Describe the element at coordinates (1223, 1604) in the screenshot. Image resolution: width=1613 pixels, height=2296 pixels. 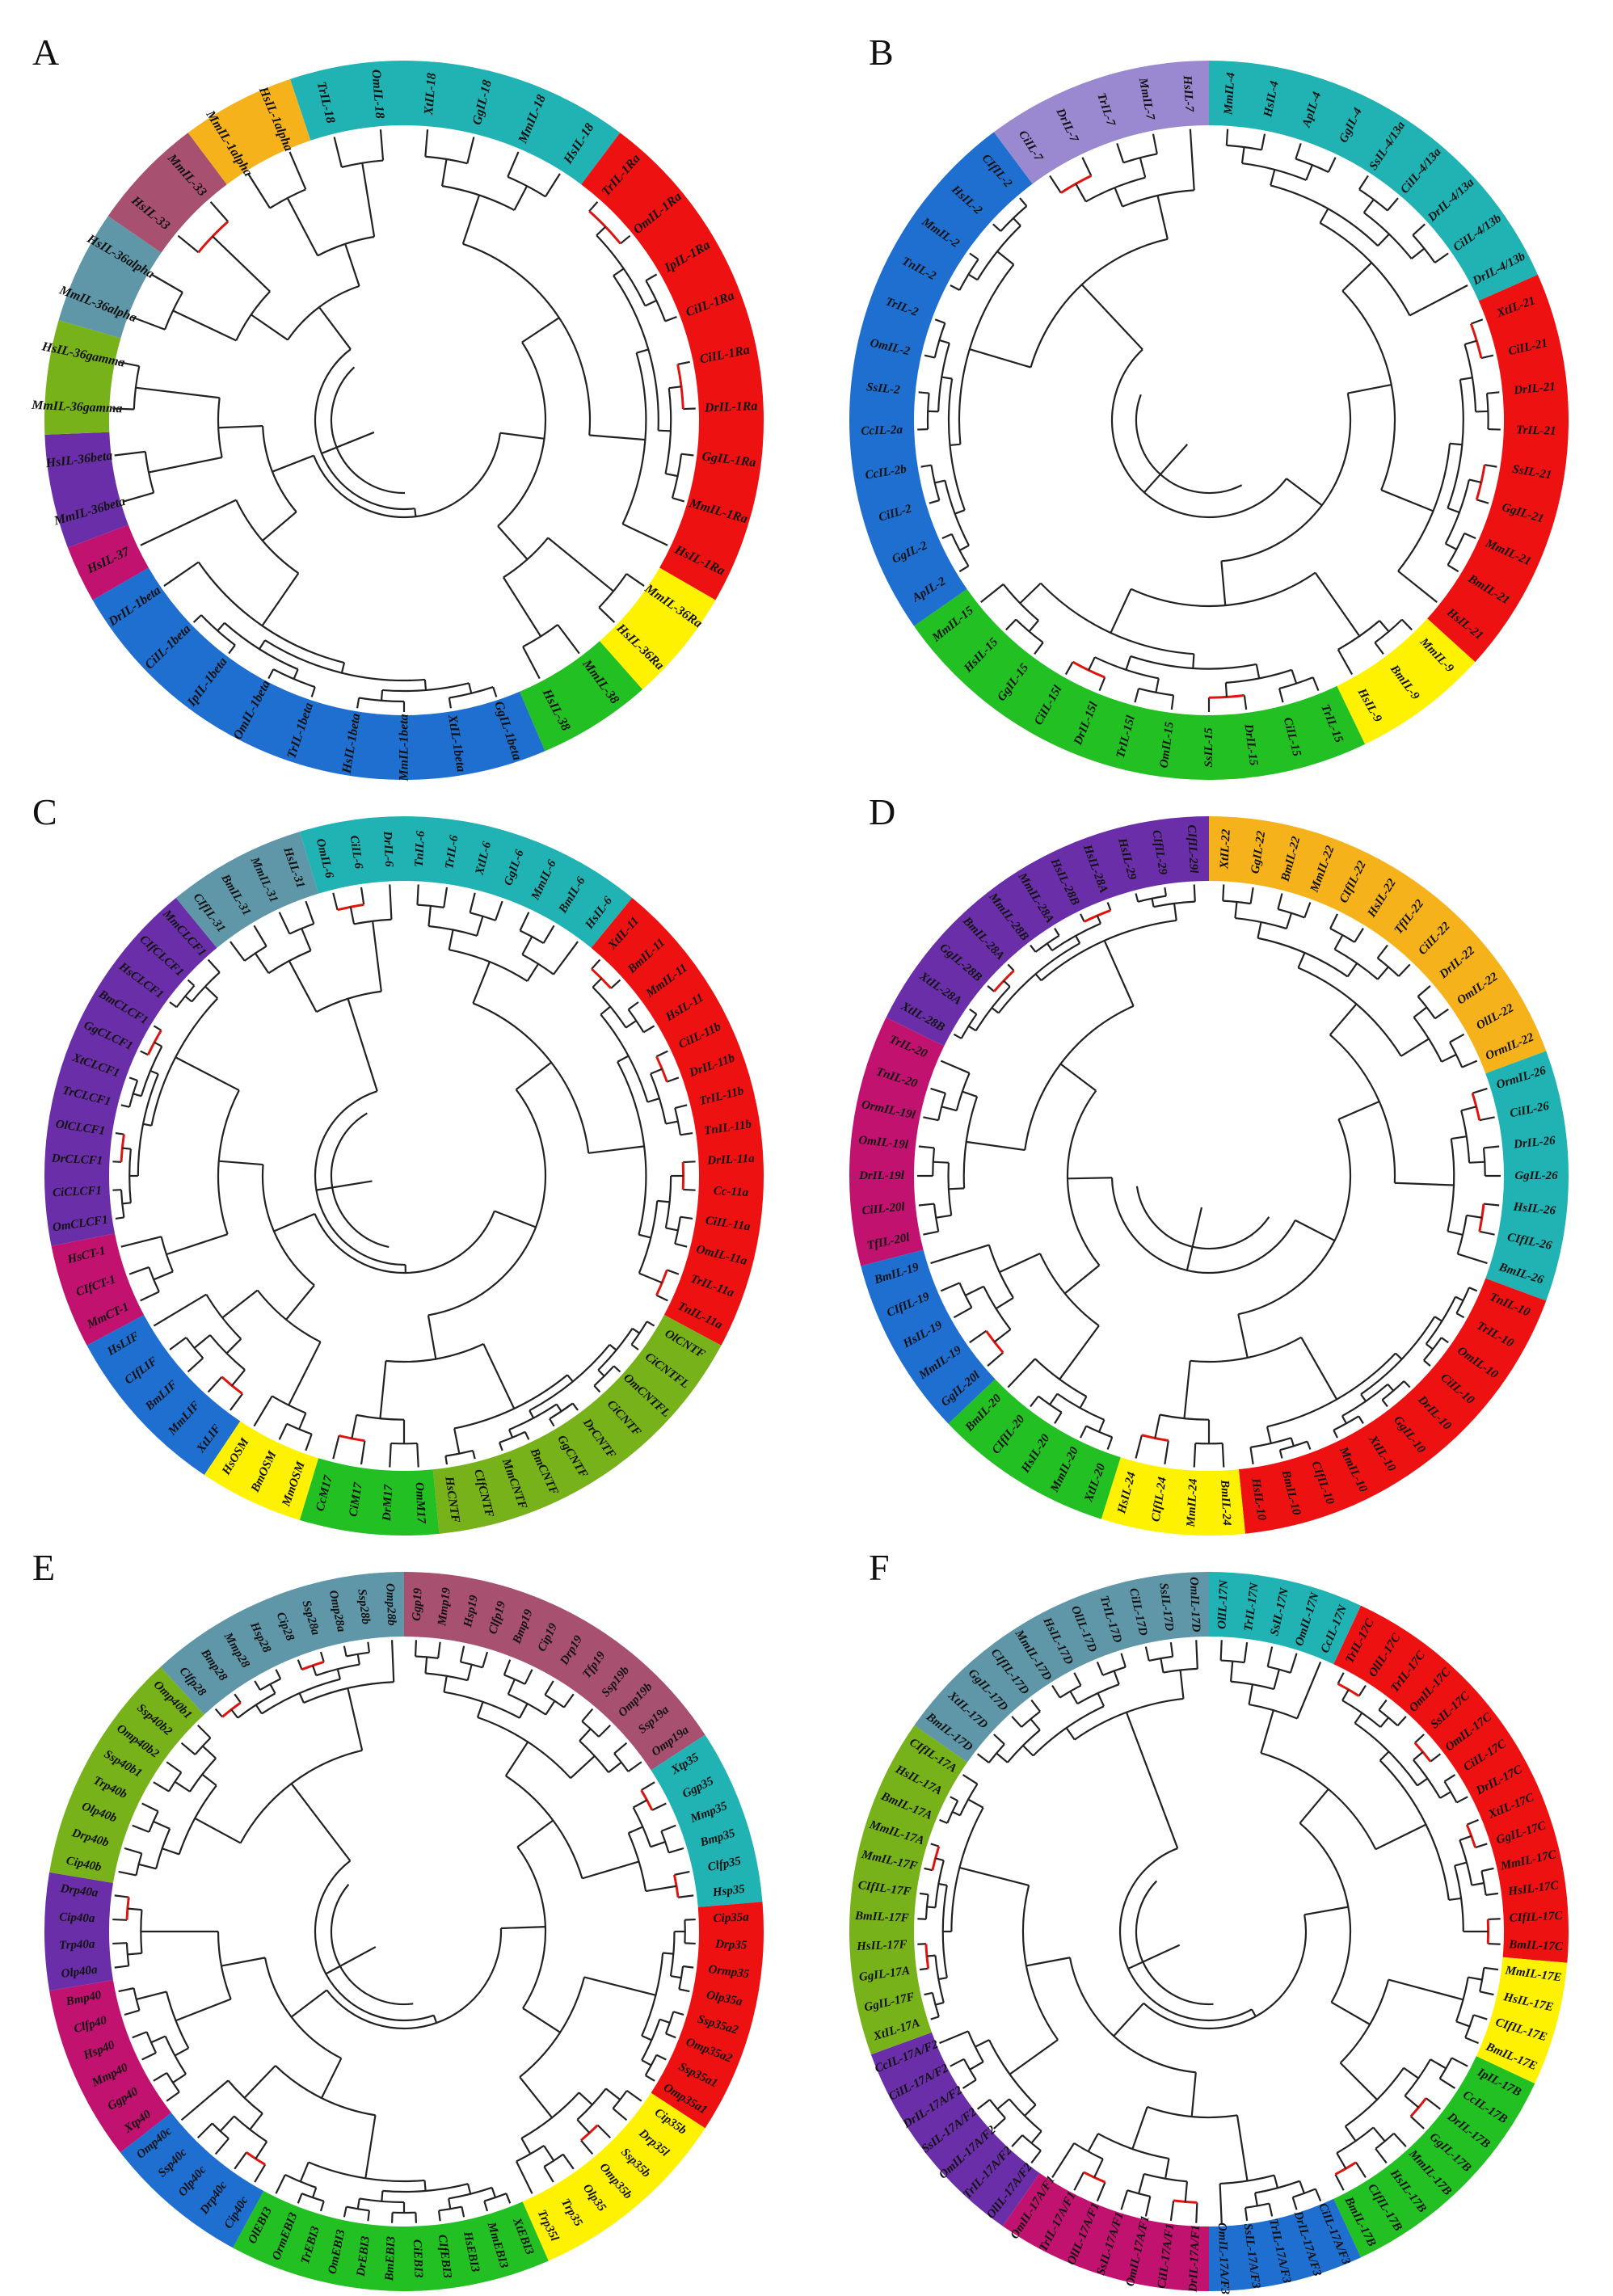
I see `leaf-label: OlIL-17N` at that location.